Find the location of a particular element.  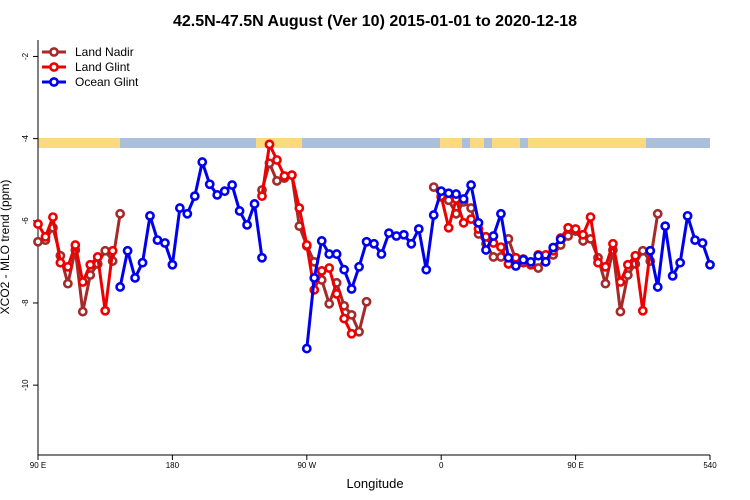

x-tick-label: 180 is located at coordinates (173, 465).